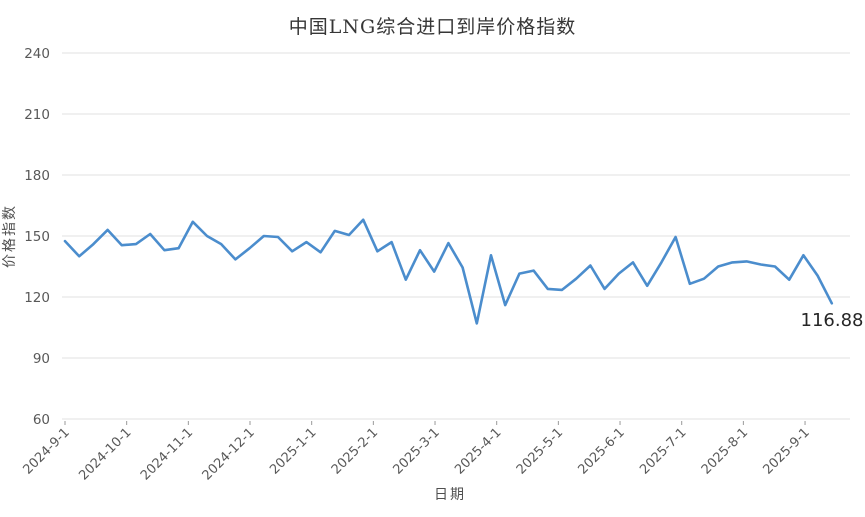 The height and width of the screenshot is (517, 865). What do you see at coordinates (478, 451) in the screenshot?
I see `x-tick-label-2025-4-1: 2025-4-1` at bounding box center [478, 451].